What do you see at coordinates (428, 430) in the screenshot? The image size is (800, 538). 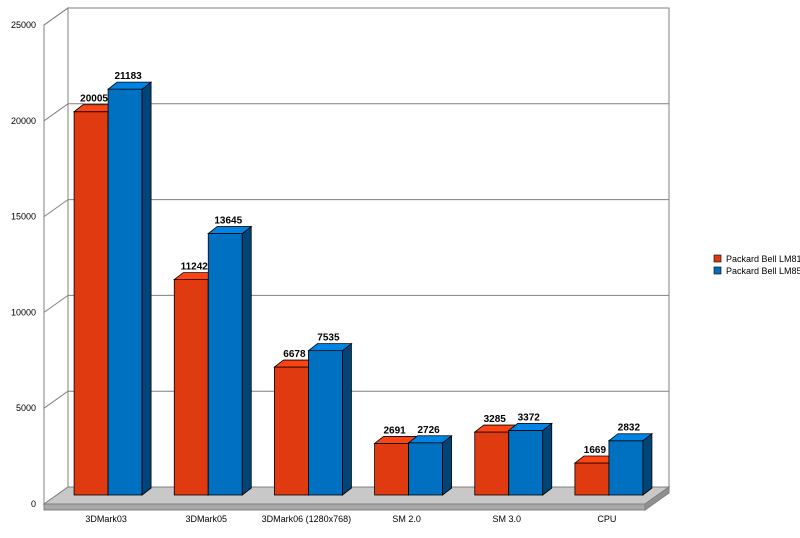 I see `data-label: 2726` at bounding box center [428, 430].